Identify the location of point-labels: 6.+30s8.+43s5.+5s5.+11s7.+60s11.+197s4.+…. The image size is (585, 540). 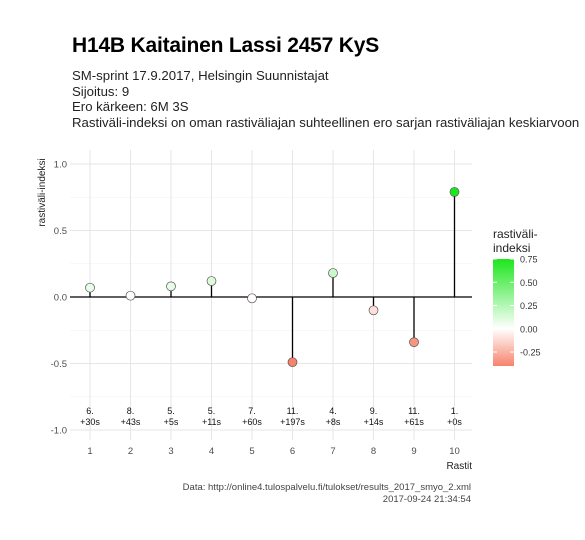
(271, 416).